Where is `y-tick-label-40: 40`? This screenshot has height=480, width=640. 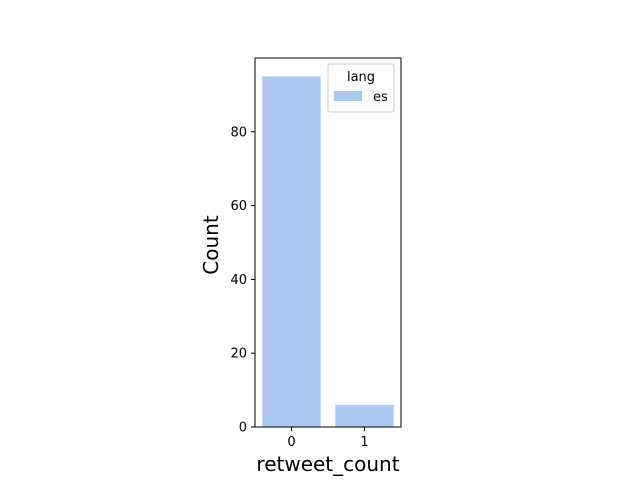 y-tick-label-40: 40 is located at coordinates (238, 280).